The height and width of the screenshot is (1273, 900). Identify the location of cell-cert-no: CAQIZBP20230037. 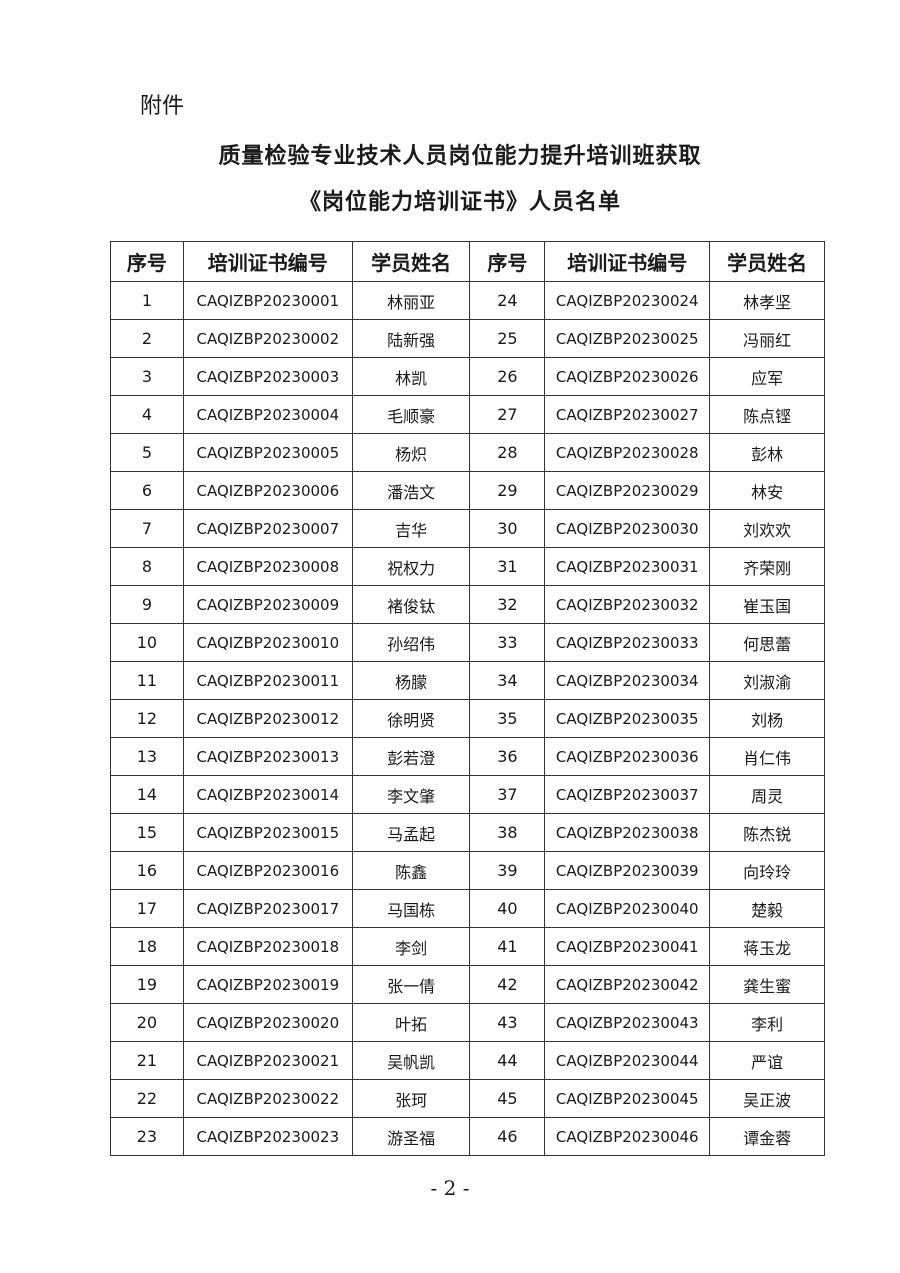
(627, 794).